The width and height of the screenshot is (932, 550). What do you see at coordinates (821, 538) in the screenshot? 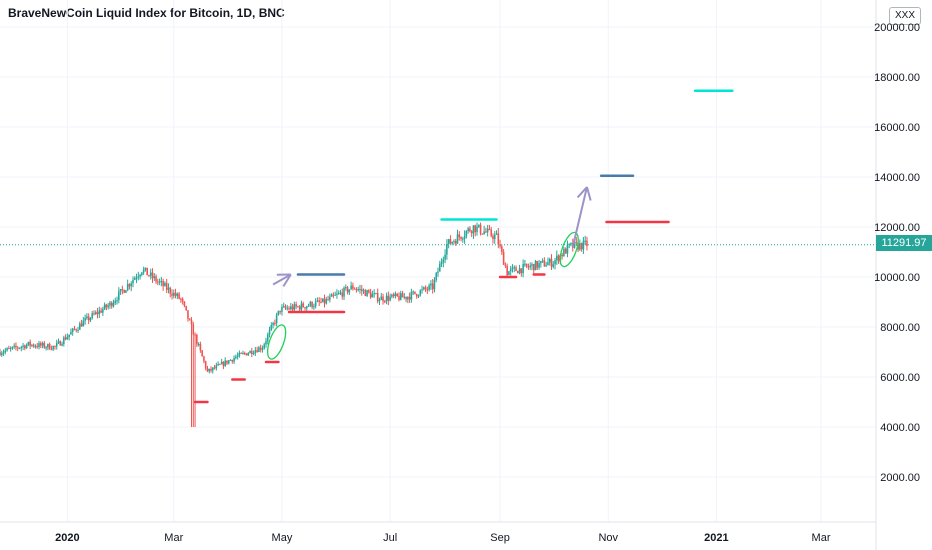
I see `x-tick-label: Mar` at bounding box center [821, 538].